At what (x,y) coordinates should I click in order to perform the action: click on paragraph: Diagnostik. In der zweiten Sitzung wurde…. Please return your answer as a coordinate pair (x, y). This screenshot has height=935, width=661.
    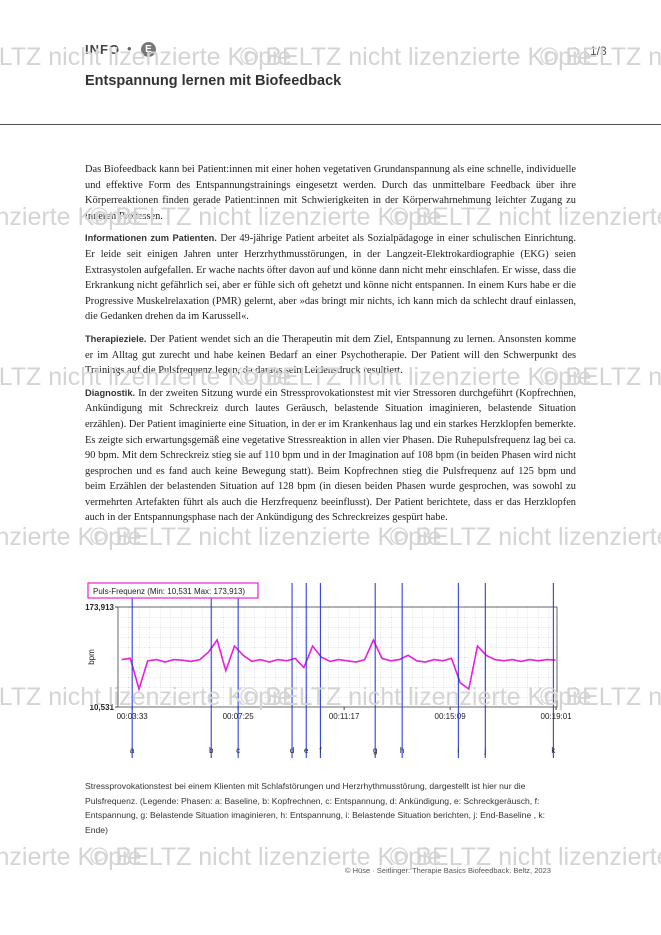
    Looking at the image, I should click on (330, 456).